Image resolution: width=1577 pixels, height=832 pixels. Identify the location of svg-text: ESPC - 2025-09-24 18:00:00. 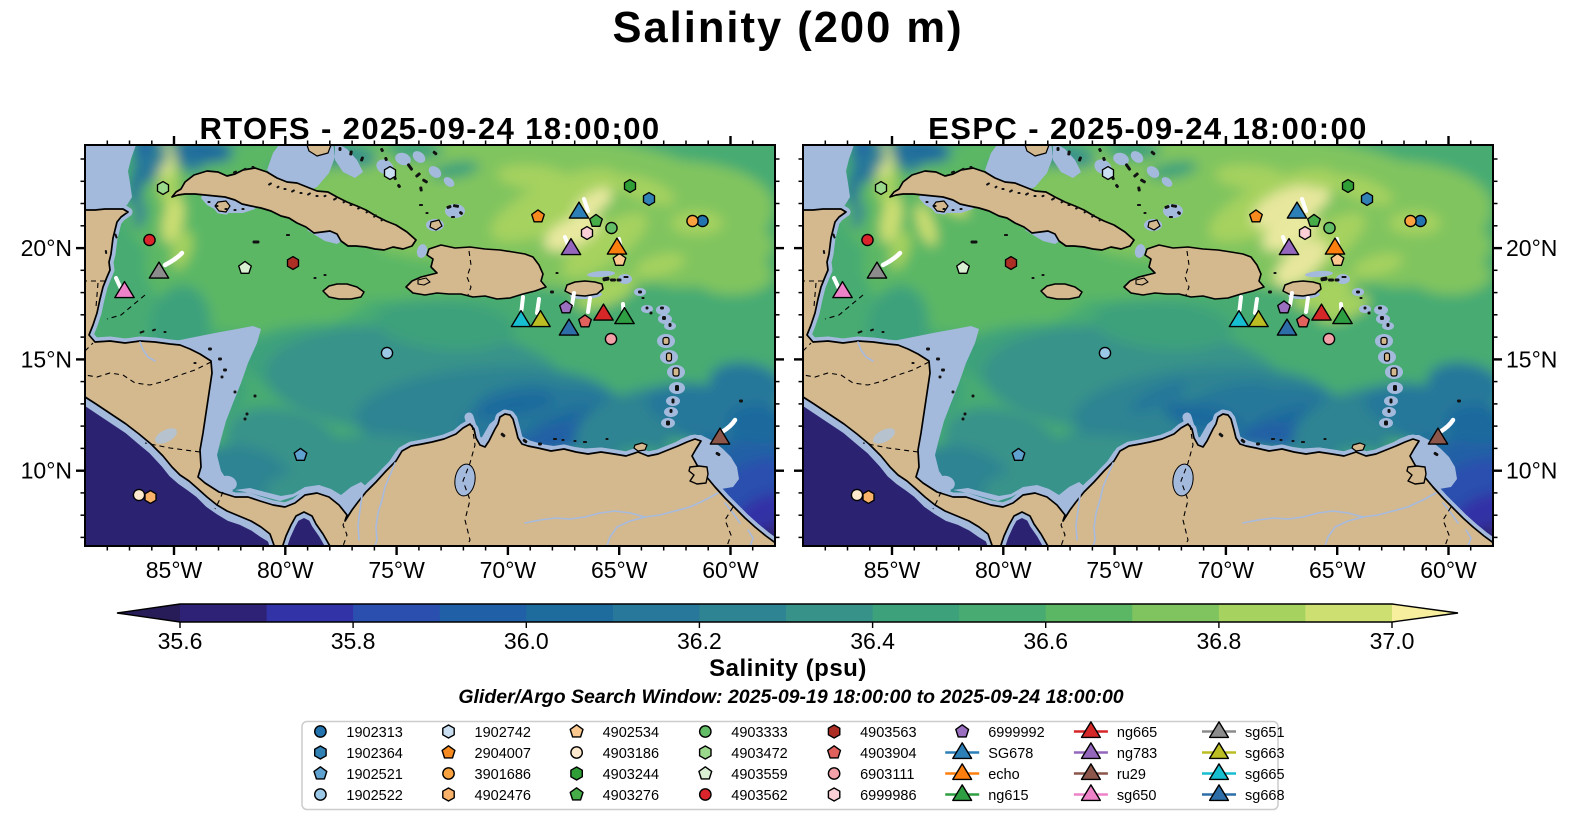
(1148, 128).